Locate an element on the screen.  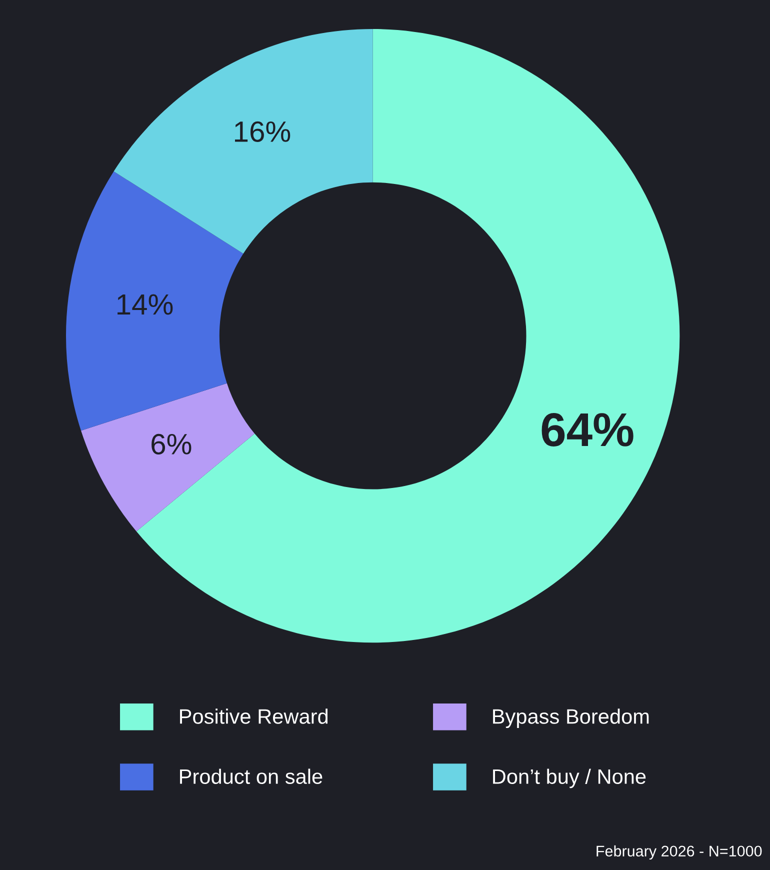
legend-label: Positive Reward is located at coordinates (254, 716).